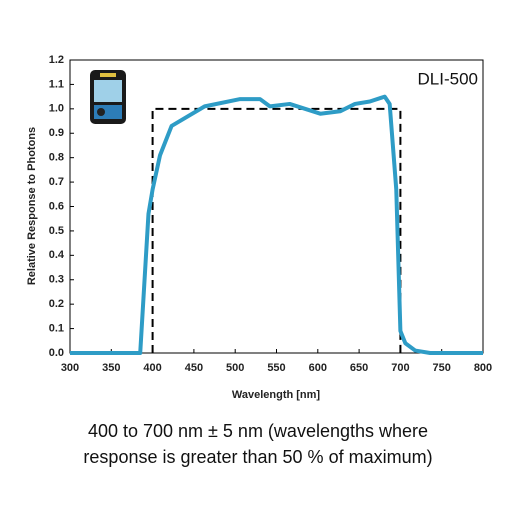 The width and height of the screenshot is (517, 522). What do you see at coordinates (56, 109) in the screenshot?
I see `y-tick-label: 1.0` at bounding box center [56, 109].